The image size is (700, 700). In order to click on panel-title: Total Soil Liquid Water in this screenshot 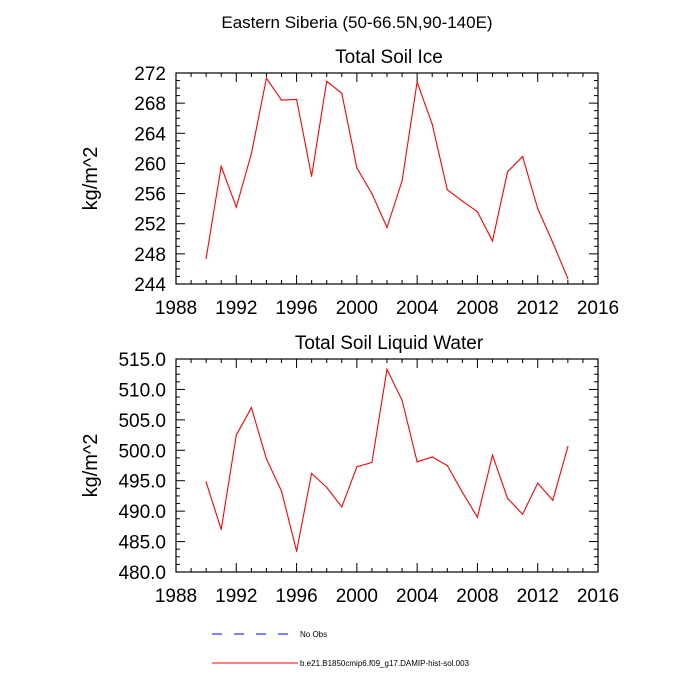, I will do `click(389, 343)`.